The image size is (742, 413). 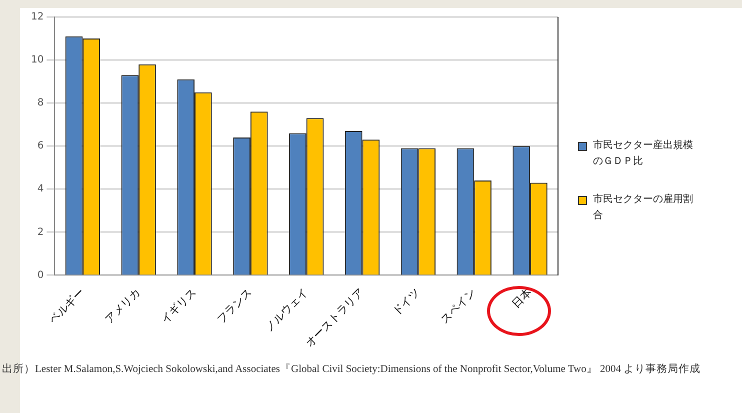 I want to click on x-tick-label: スペイン, so click(x=458, y=306).